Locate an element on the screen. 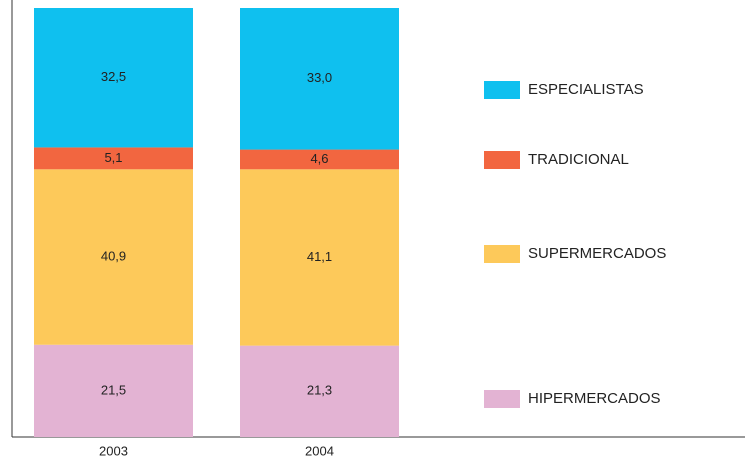  x-tick-label: 2004 is located at coordinates (319, 450).